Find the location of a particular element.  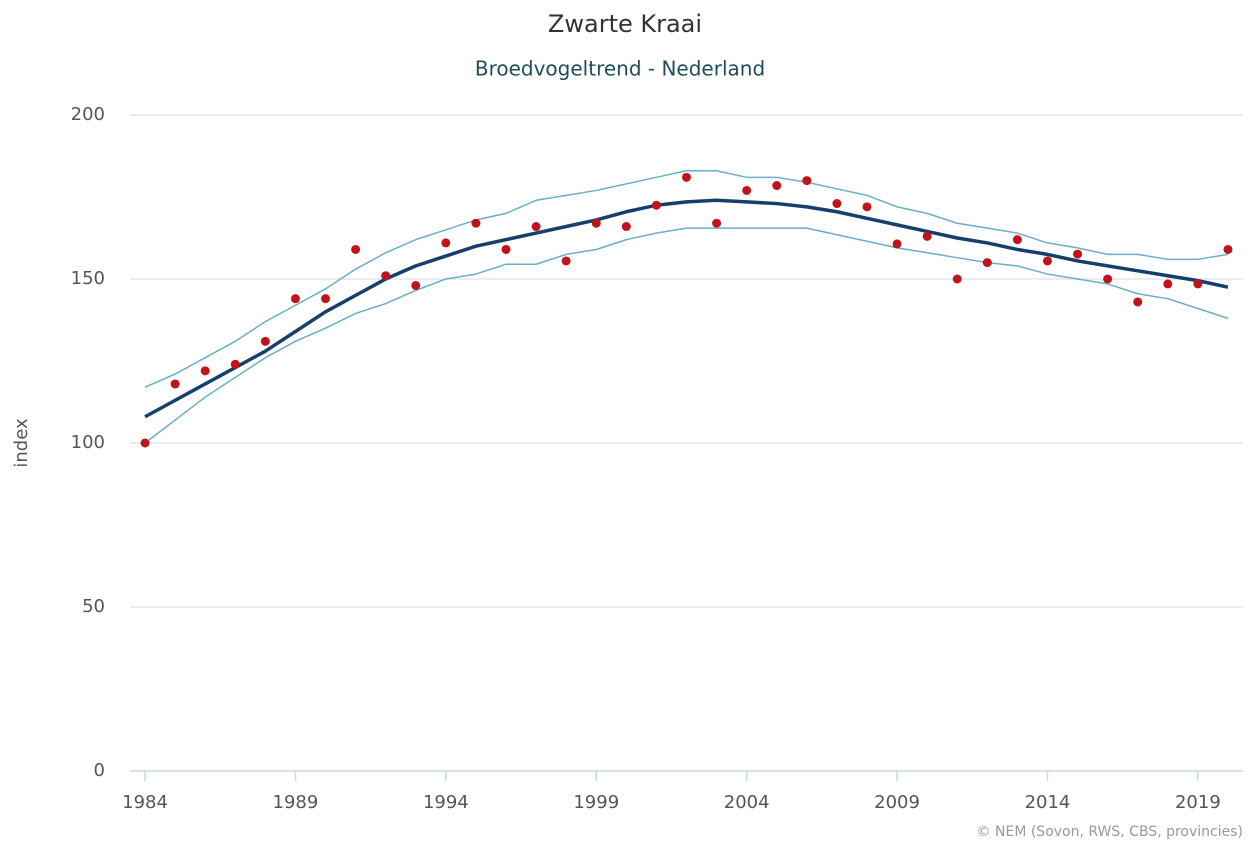

chart-title: Zwarte Kraai is located at coordinates (625, 24).